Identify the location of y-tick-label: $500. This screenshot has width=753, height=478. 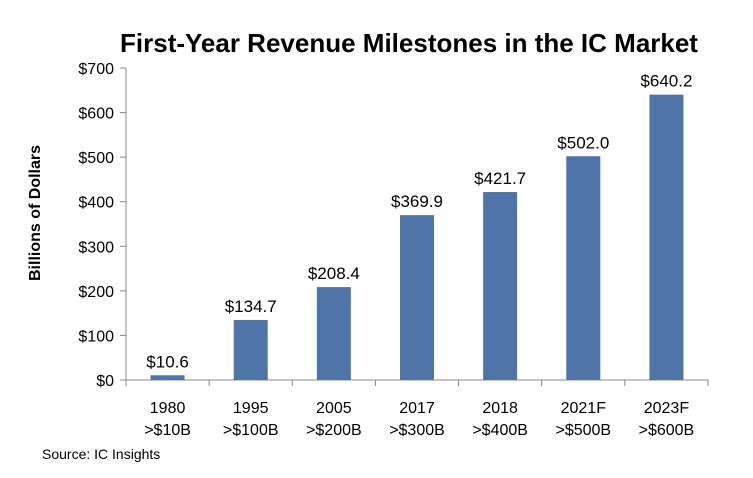
(96, 158).